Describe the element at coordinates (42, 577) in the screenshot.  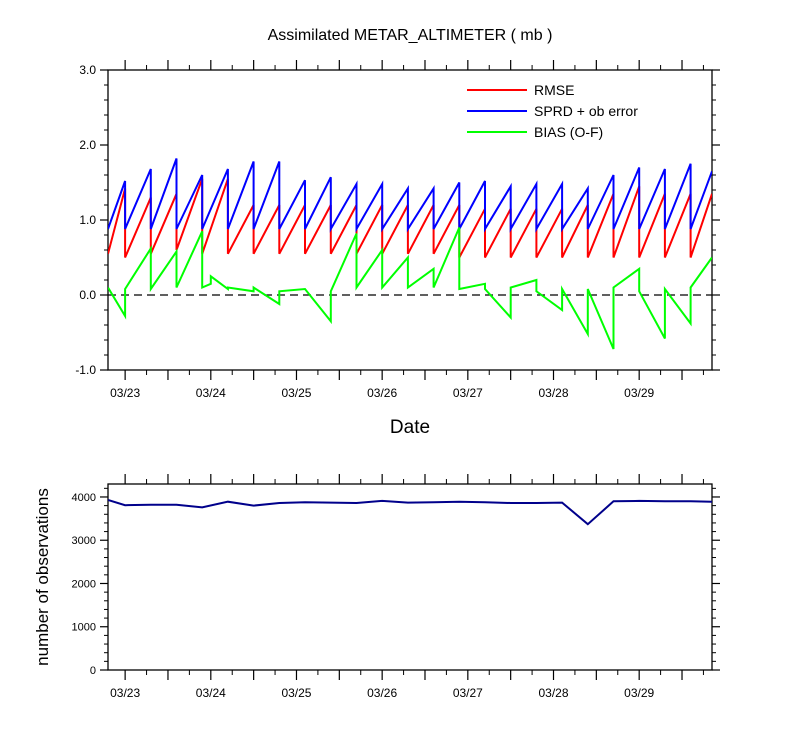
I see `y-axis-label: number of observations` at that location.